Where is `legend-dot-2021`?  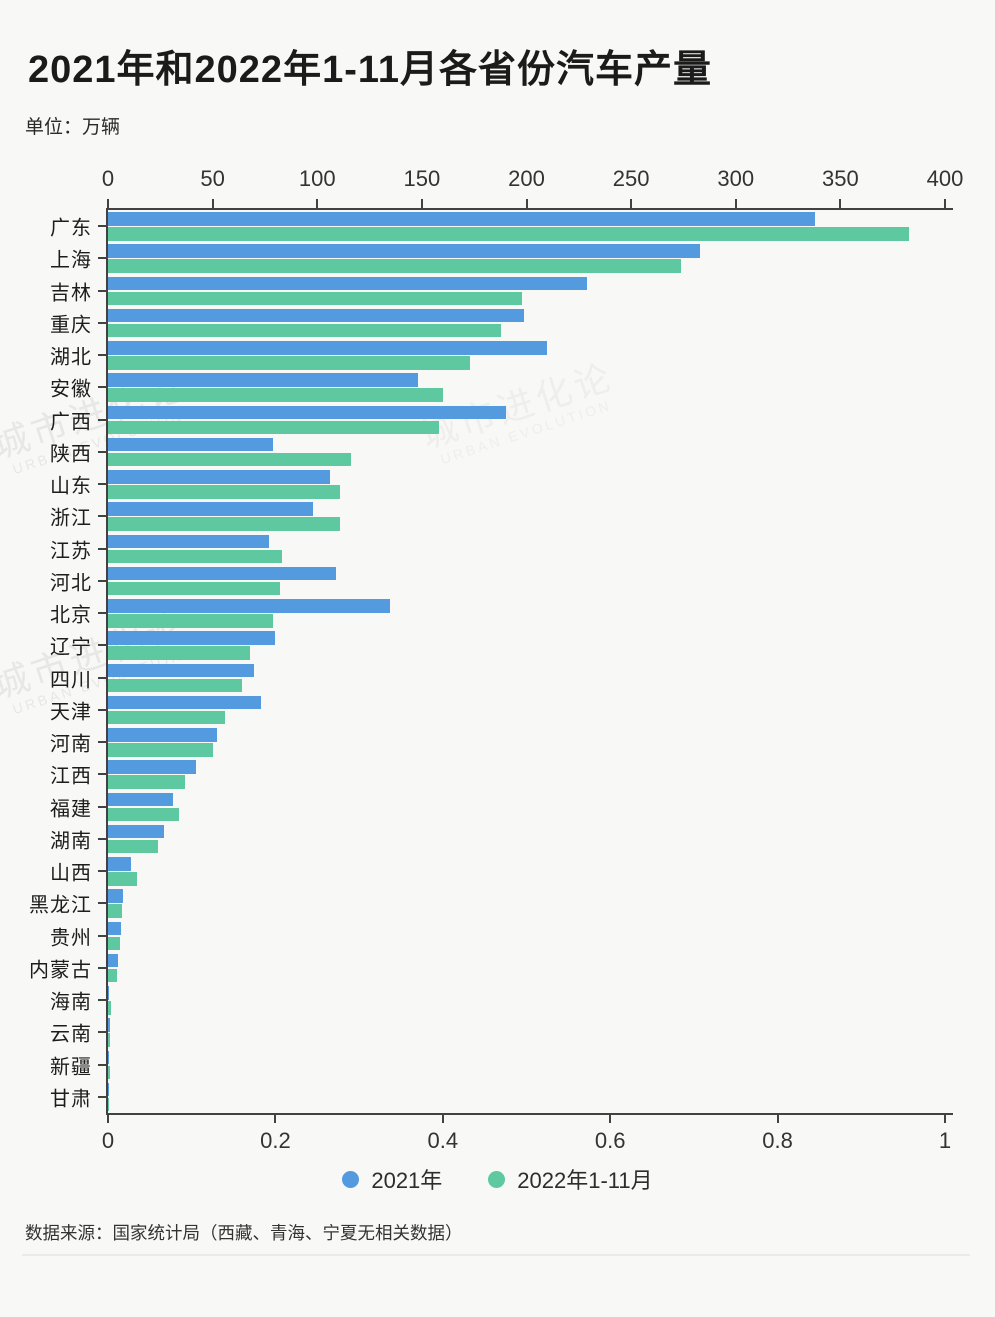
legend-dot-2021 is located at coordinates (351, 1179).